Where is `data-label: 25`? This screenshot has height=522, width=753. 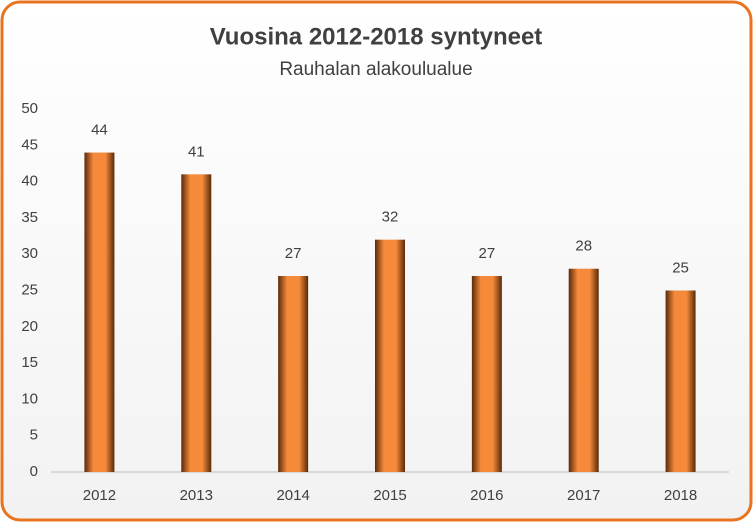 data-label: 25 is located at coordinates (680, 267).